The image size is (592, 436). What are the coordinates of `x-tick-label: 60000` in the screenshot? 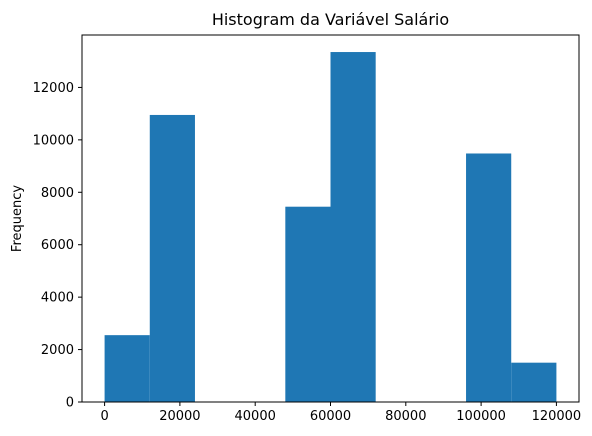 It's located at (330, 416).